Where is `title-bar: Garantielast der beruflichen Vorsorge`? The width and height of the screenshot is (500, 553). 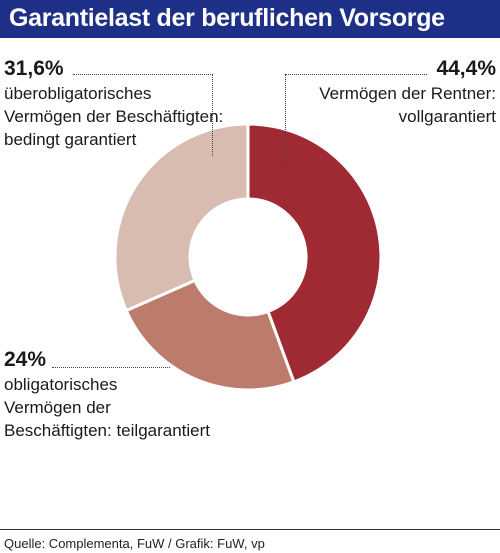
title-bar: Garantielast der beruflichen Vorsorge is located at coordinates (250, 19).